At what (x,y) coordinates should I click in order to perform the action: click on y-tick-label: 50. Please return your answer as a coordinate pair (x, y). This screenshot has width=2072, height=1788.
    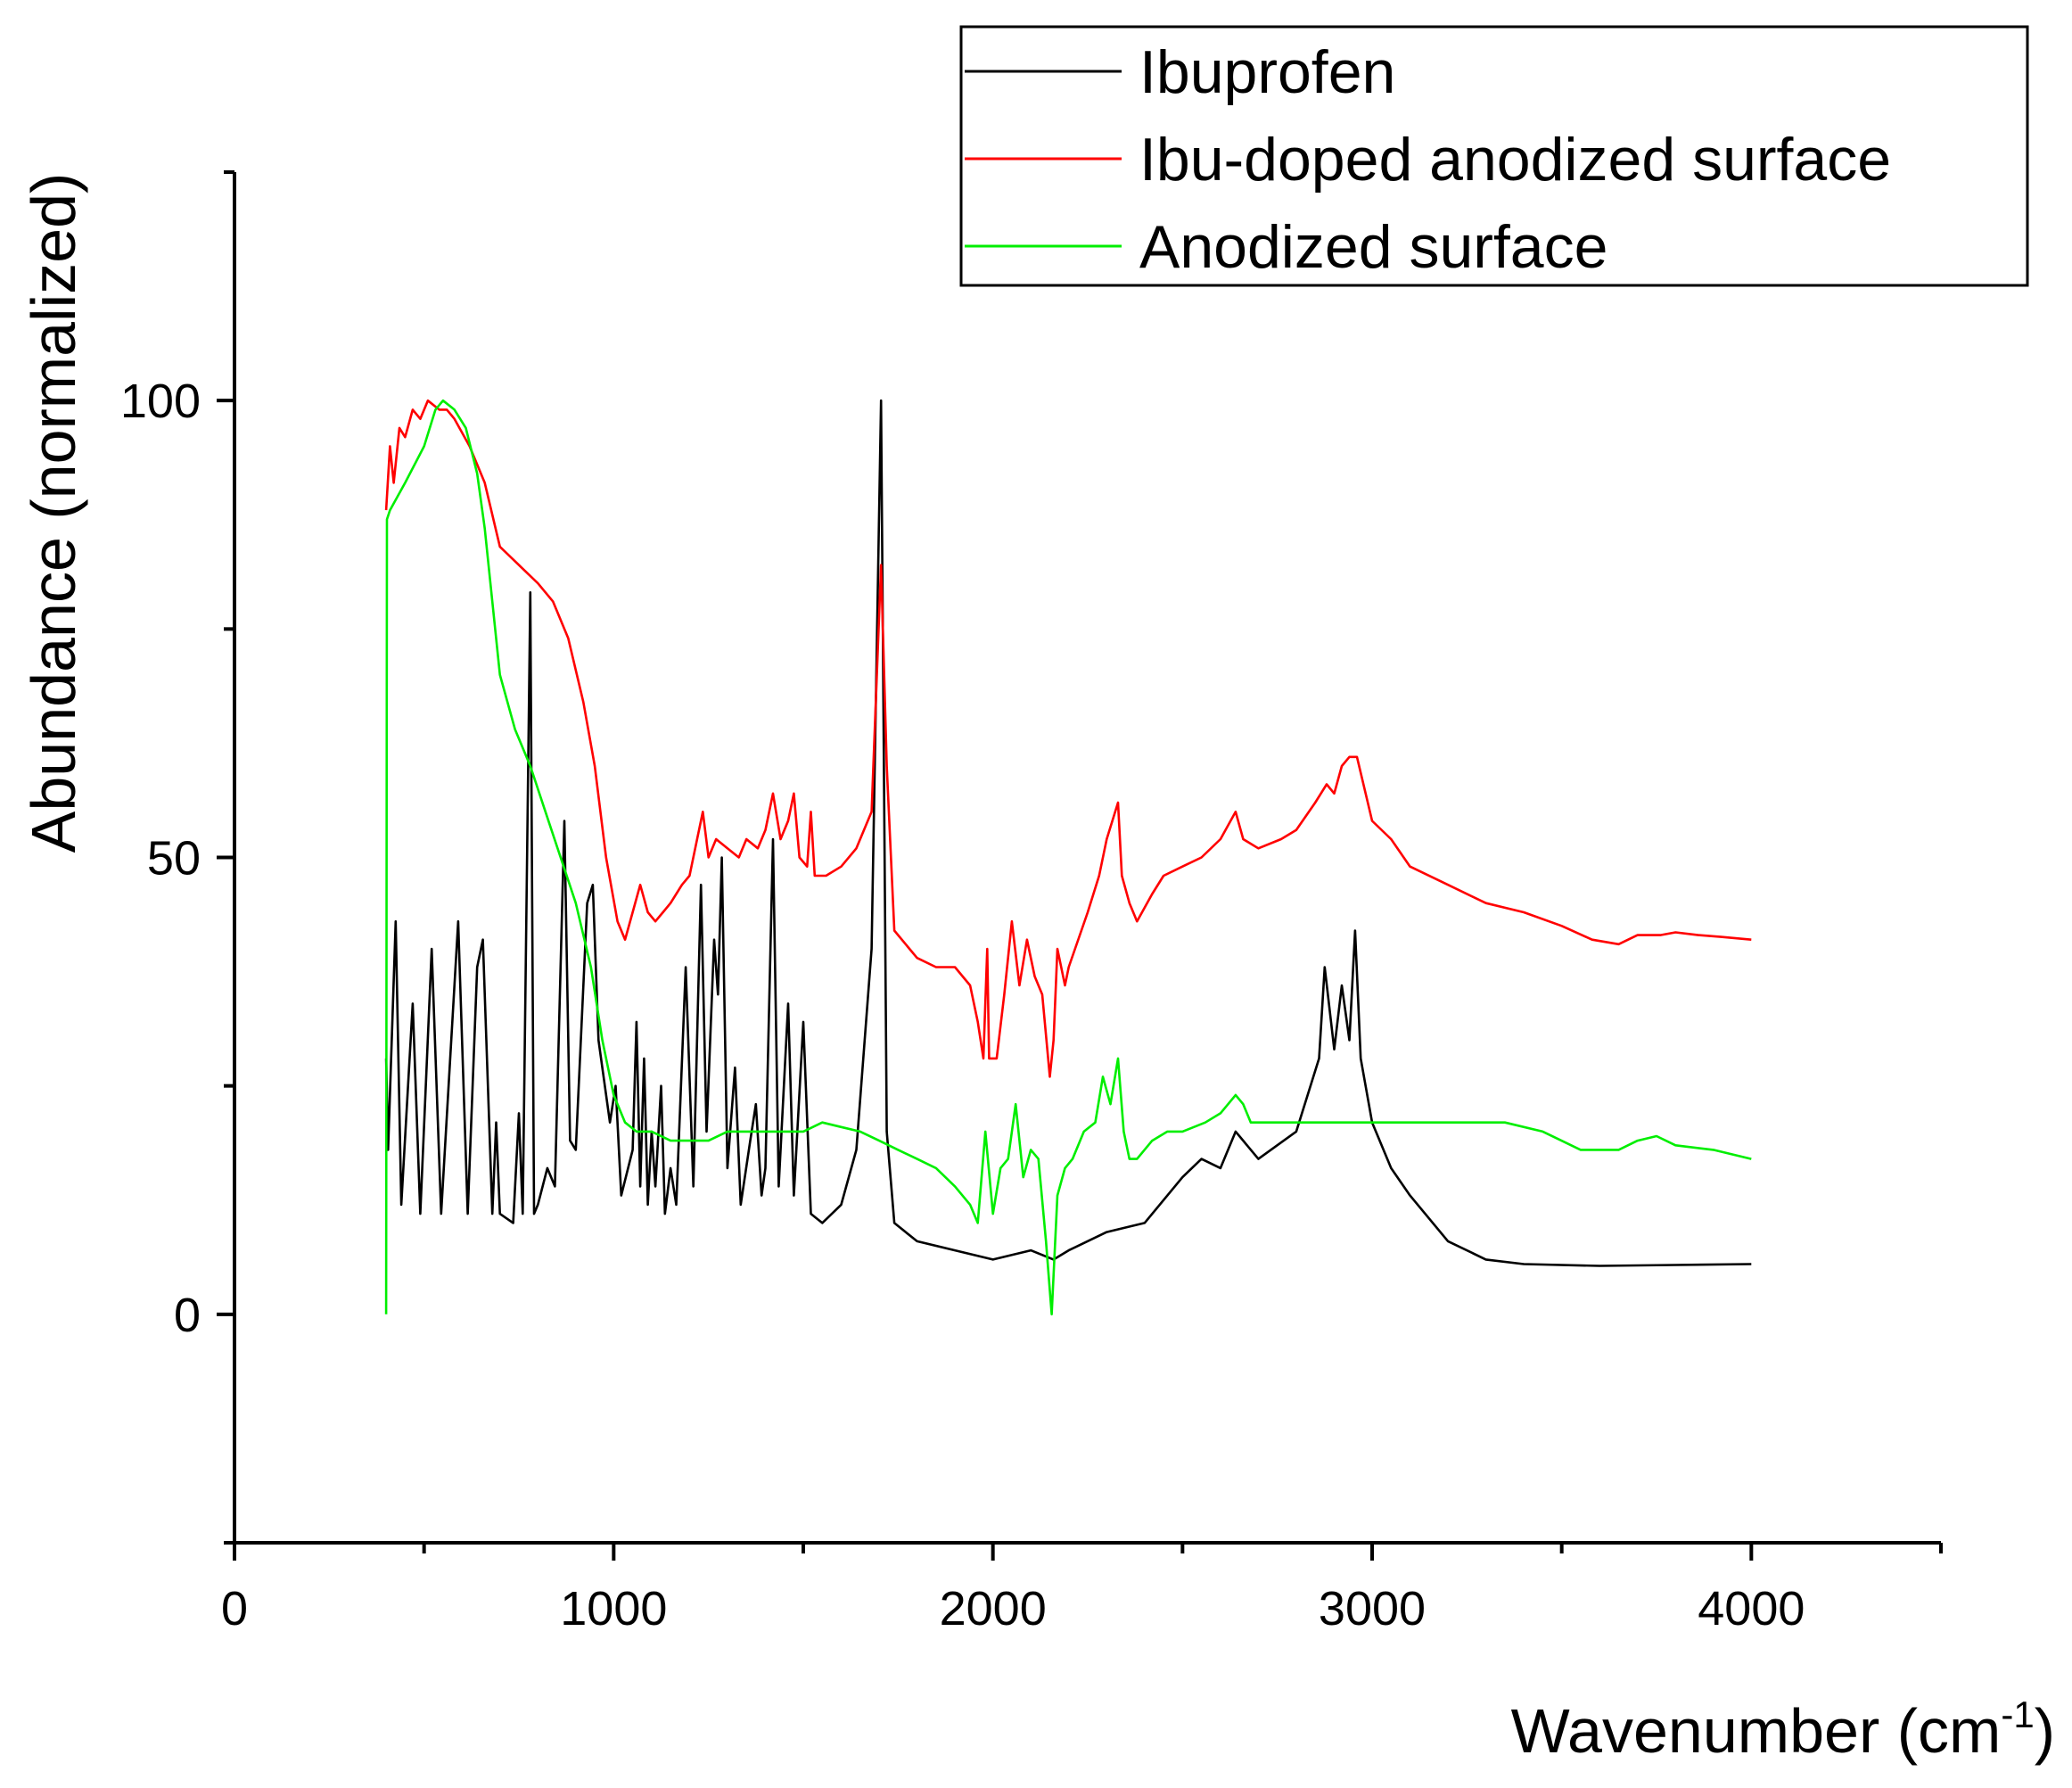
    Looking at the image, I should click on (174, 859).